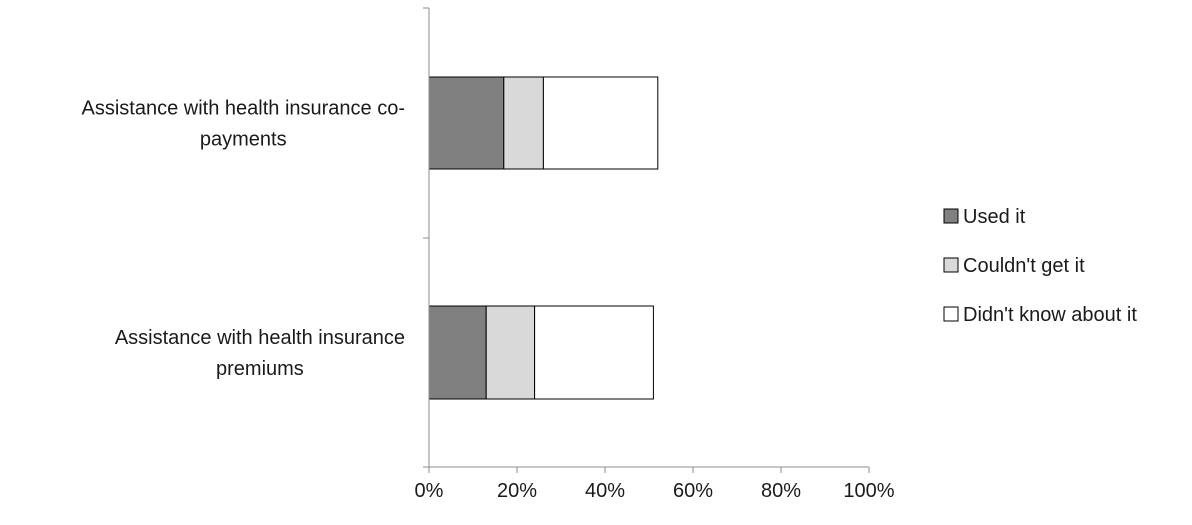 The width and height of the screenshot is (1192, 525). What do you see at coordinates (517, 491) in the screenshot?
I see `x-tick-label-2: 20%` at bounding box center [517, 491].